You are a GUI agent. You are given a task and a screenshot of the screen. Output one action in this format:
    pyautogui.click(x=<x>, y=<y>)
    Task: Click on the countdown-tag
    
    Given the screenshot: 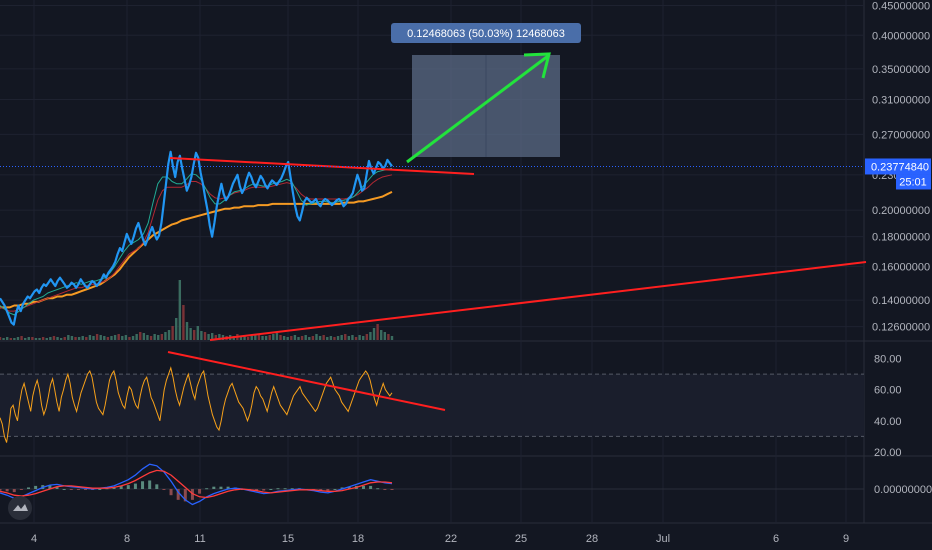 What is the action you would take?
    pyautogui.click(x=913, y=182)
    